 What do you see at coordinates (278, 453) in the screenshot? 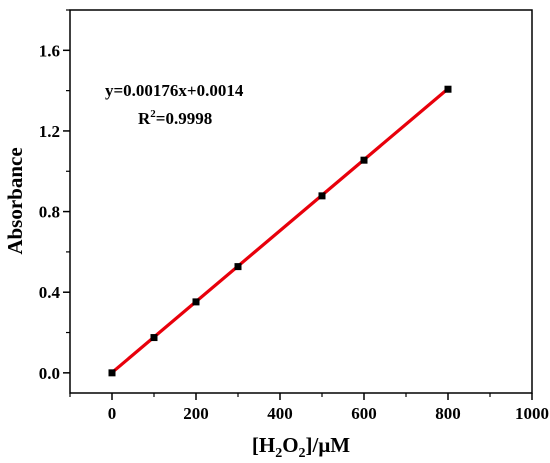
I see `x-title-sub1: 2` at bounding box center [278, 453].